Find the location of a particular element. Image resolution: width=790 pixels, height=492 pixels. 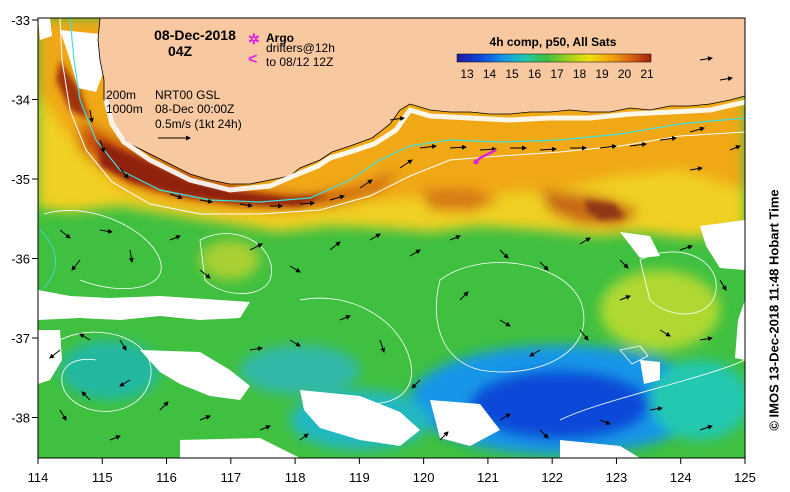

product-line1: NRT00 GSL is located at coordinates (187, 95).